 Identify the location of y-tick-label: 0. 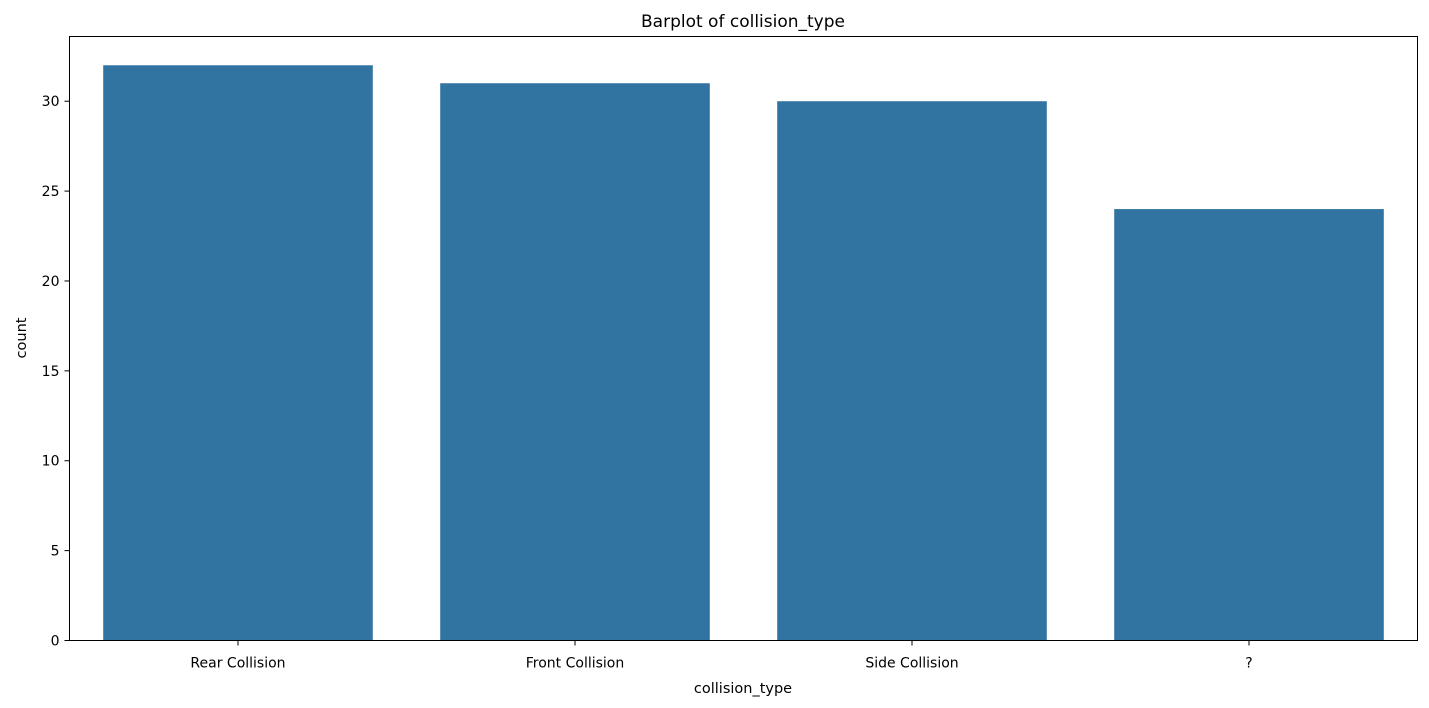
(55, 642).